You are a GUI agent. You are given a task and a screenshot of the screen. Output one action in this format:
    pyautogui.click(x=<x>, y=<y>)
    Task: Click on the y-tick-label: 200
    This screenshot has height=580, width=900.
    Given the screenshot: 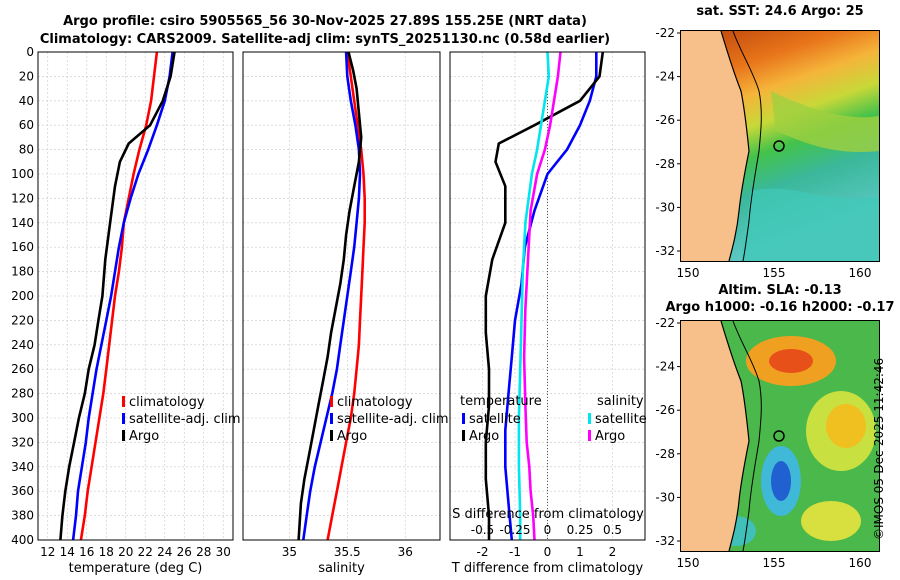 What is the action you would take?
    pyautogui.click(x=22, y=296)
    